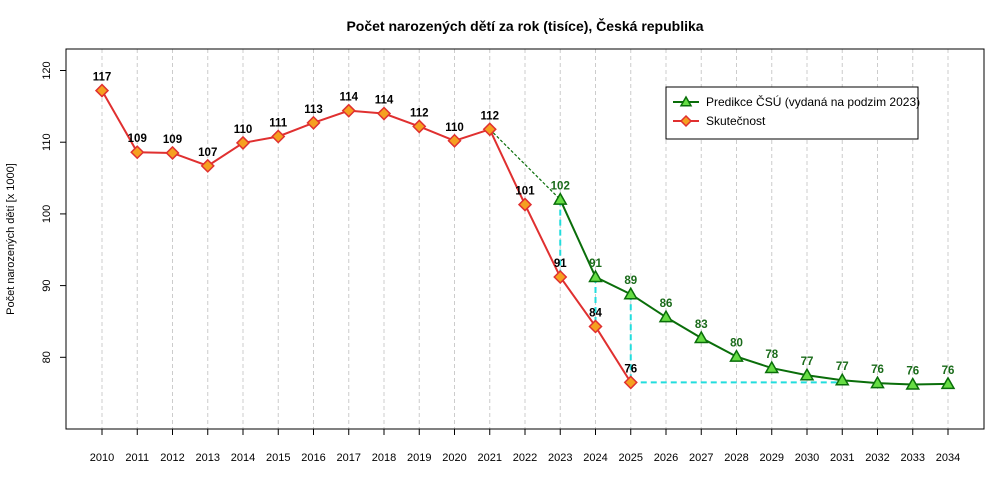 Image resolution: width=1000 pixels, height=480 pixels. What do you see at coordinates (207, 153) in the screenshot?
I see `actual-data-label: 107` at bounding box center [207, 153].